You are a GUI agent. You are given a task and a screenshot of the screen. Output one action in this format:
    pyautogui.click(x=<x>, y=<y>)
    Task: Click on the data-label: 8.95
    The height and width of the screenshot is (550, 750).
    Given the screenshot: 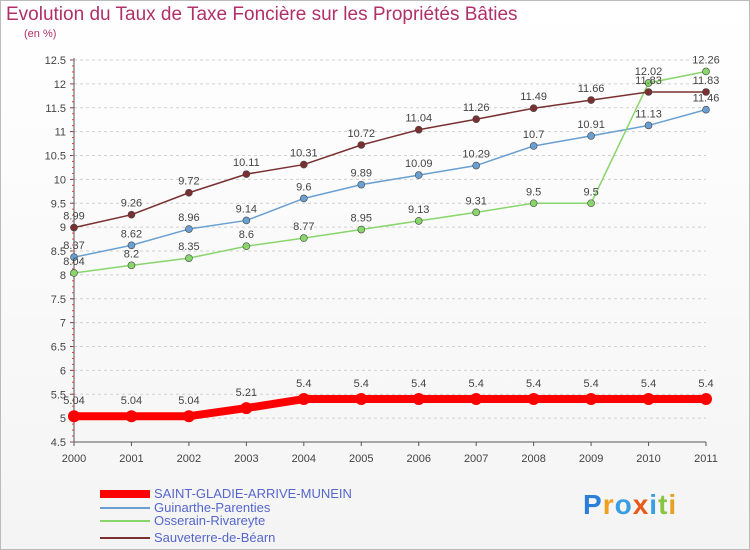 What is the action you would take?
    pyautogui.click(x=361, y=219)
    